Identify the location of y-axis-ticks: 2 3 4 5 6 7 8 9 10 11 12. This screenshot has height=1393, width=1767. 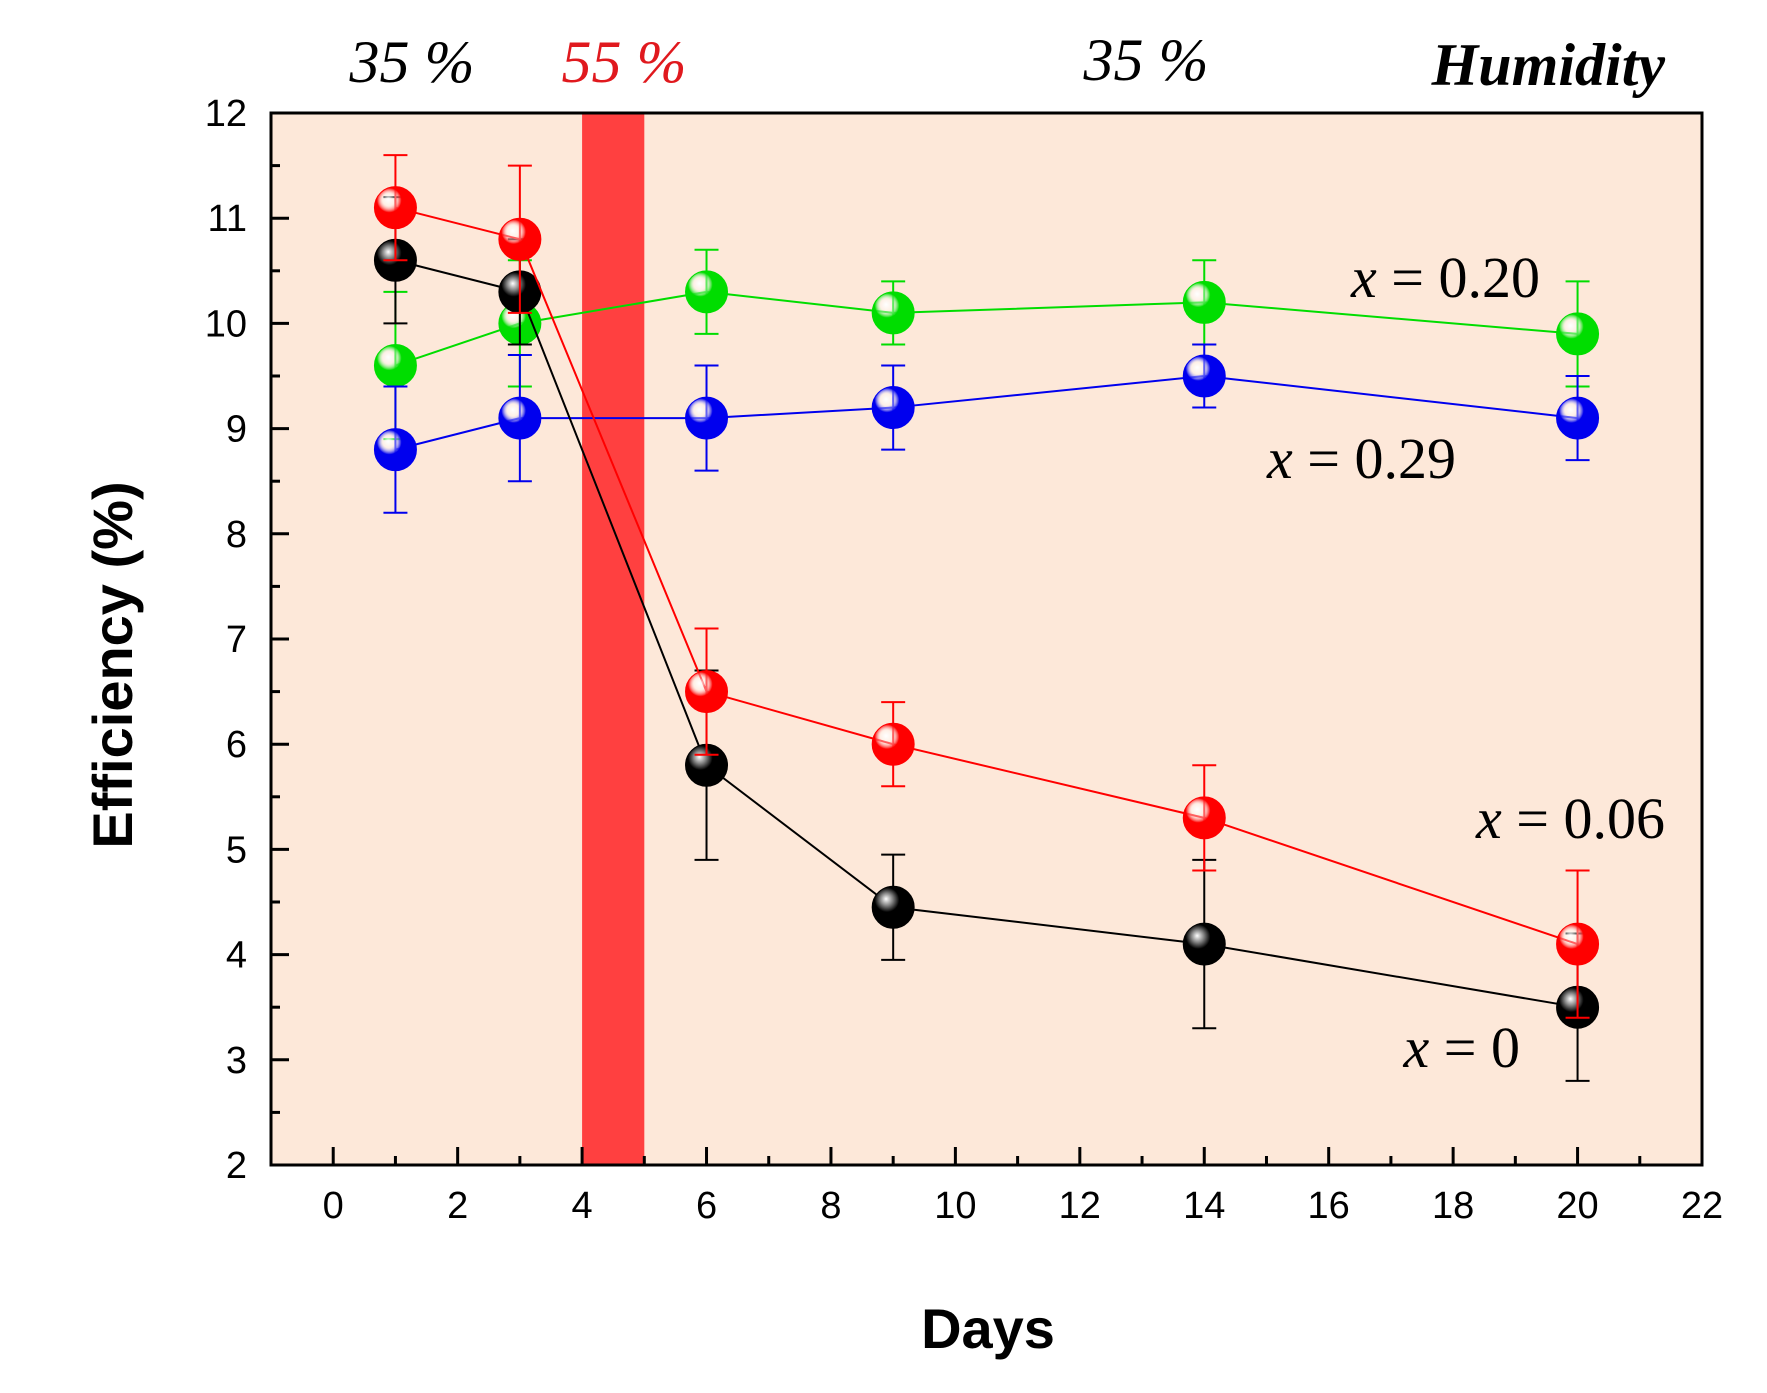
(247, 640).